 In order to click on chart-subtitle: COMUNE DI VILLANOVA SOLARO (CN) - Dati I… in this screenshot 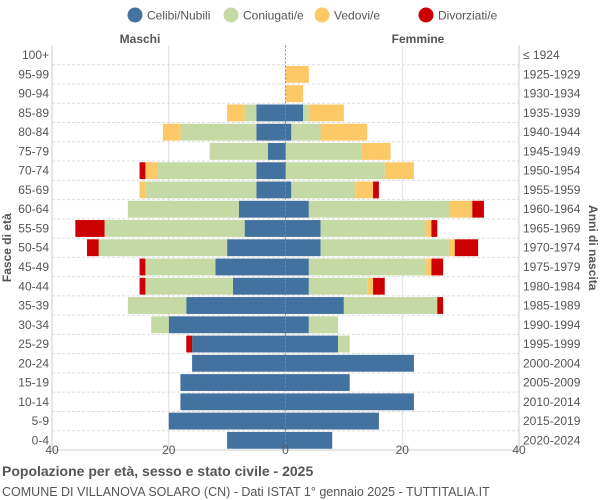, I will do `click(246, 492)`.